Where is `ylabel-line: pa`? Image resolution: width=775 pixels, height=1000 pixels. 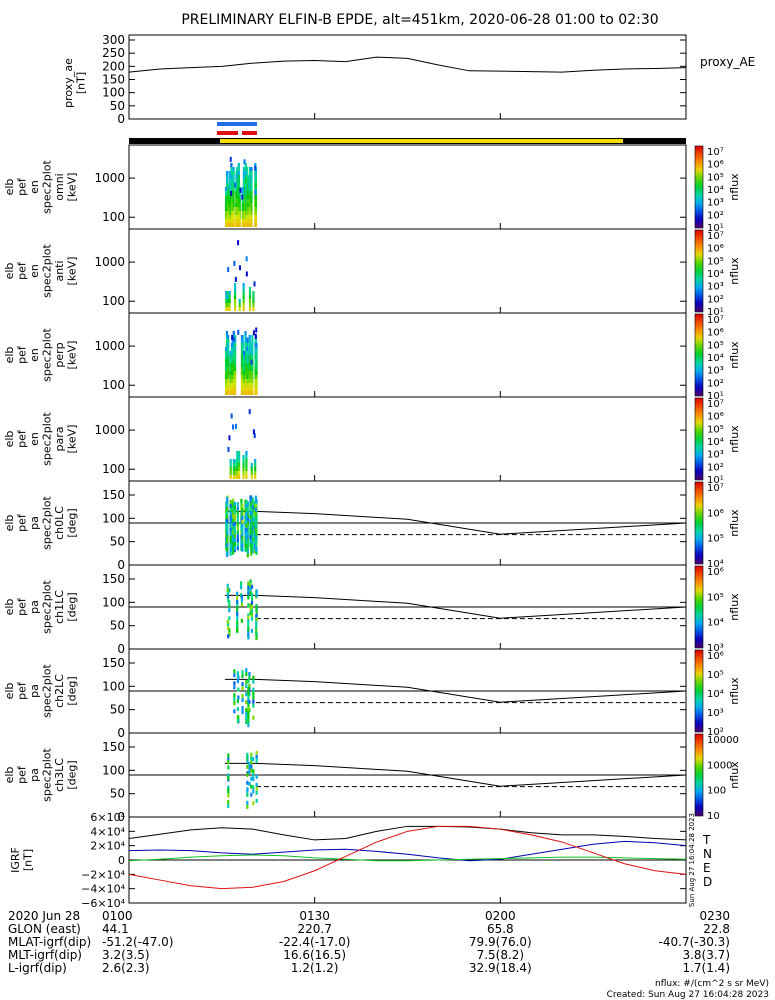 ylabel-line: pa is located at coordinates (34, 775).